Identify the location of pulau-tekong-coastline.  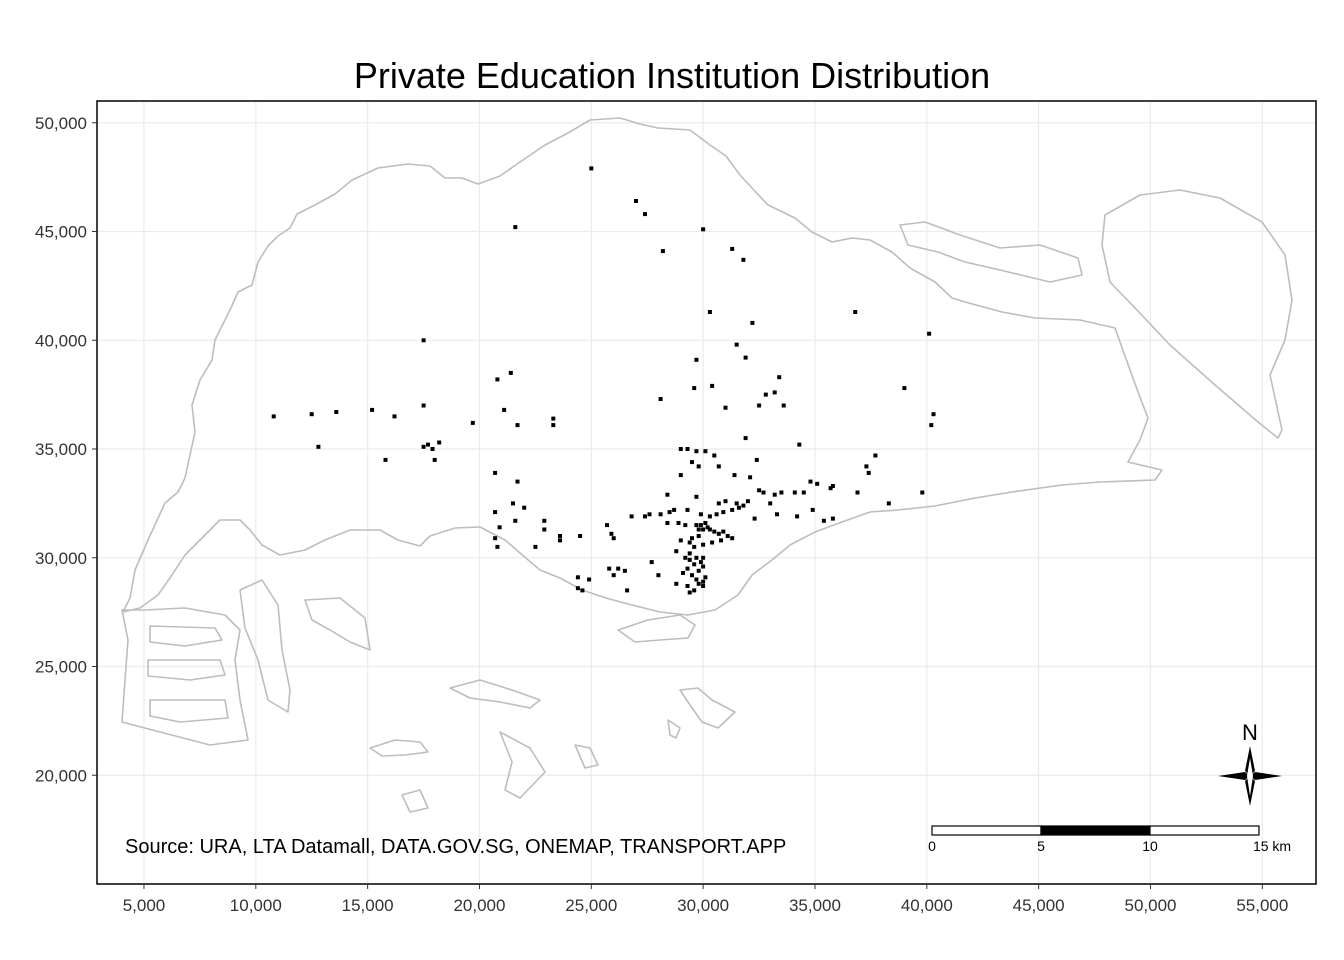
(1197, 314).